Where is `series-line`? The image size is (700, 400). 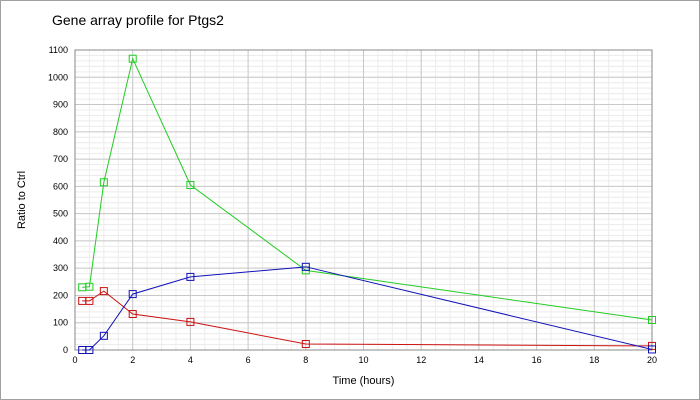
series-line is located at coordinates (367, 318).